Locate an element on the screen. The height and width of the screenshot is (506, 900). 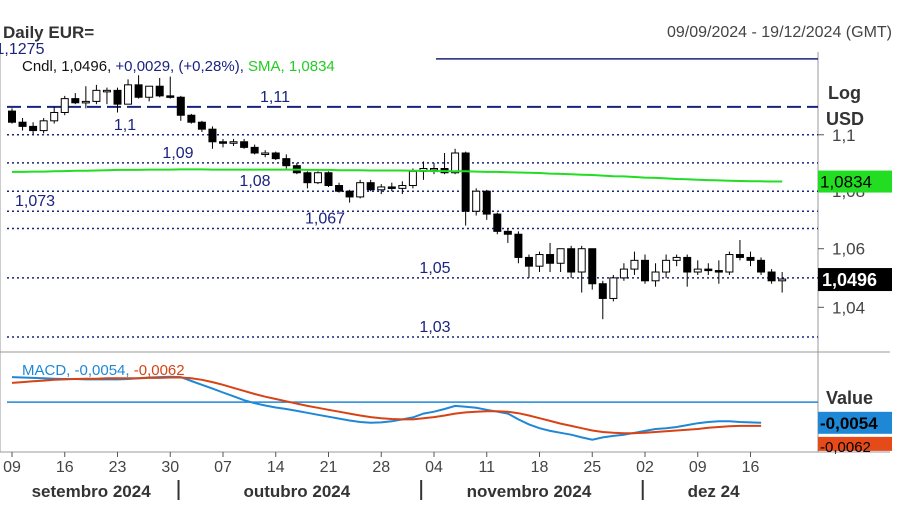
level-label: 1,05 is located at coordinates (434, 268).